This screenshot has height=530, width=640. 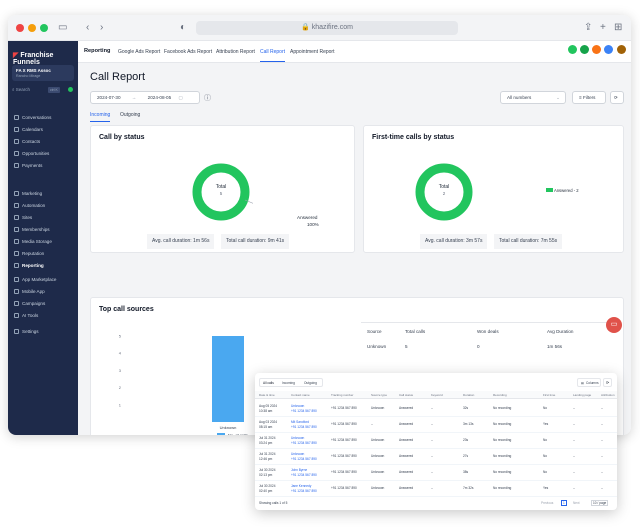 I want to click on tab-appointment-report: Appointment Report, so click(x=312, y=52).